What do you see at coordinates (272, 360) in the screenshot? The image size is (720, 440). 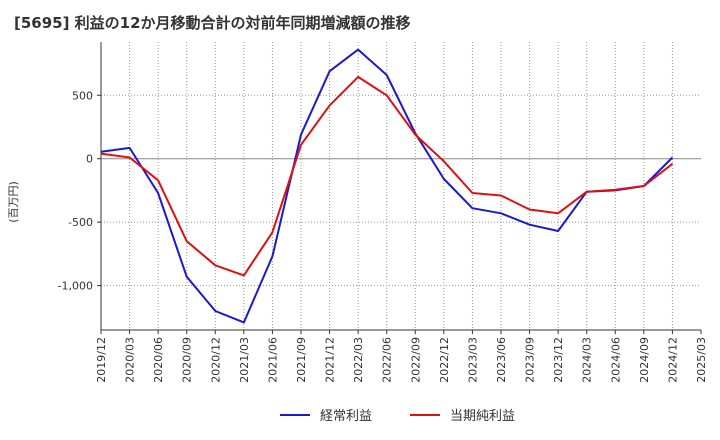 I see `x-tick-label: 2021/06` at bounding box center [272, 360].